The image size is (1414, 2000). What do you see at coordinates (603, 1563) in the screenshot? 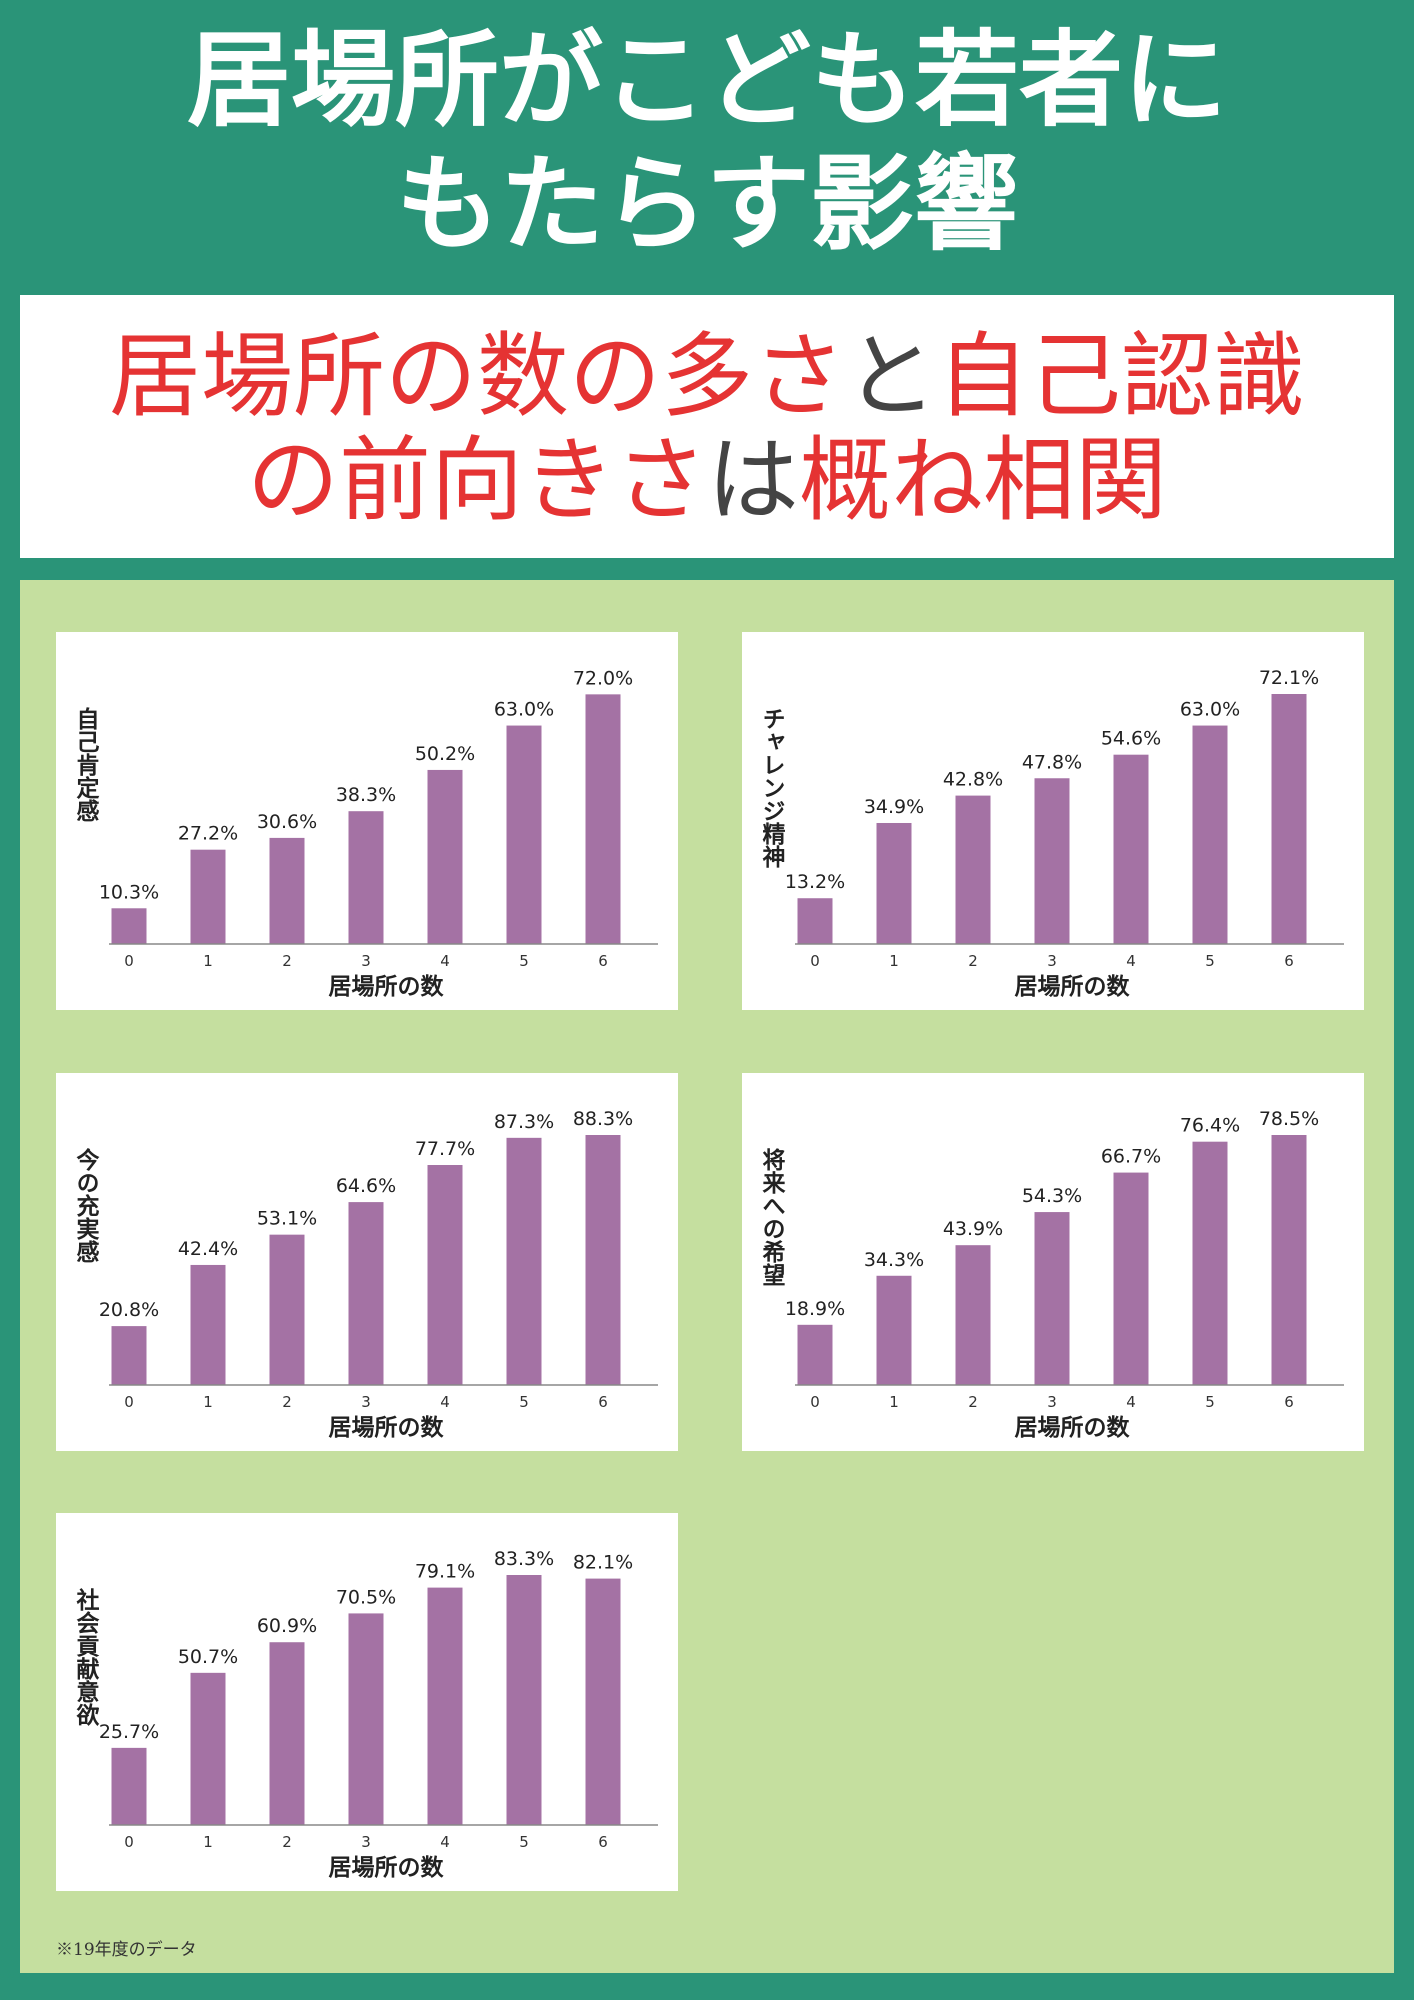
I see `data-label: 82.1%` at bounding box center [603, 1563].